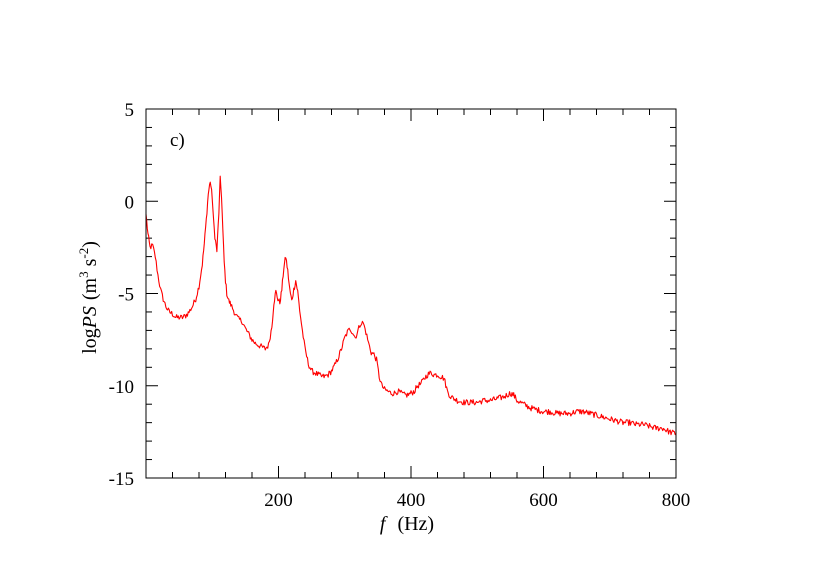 The width and height of the screenshot is (822, 588). I want to click on x-axis-unit: (Hz), so click(415, 524).